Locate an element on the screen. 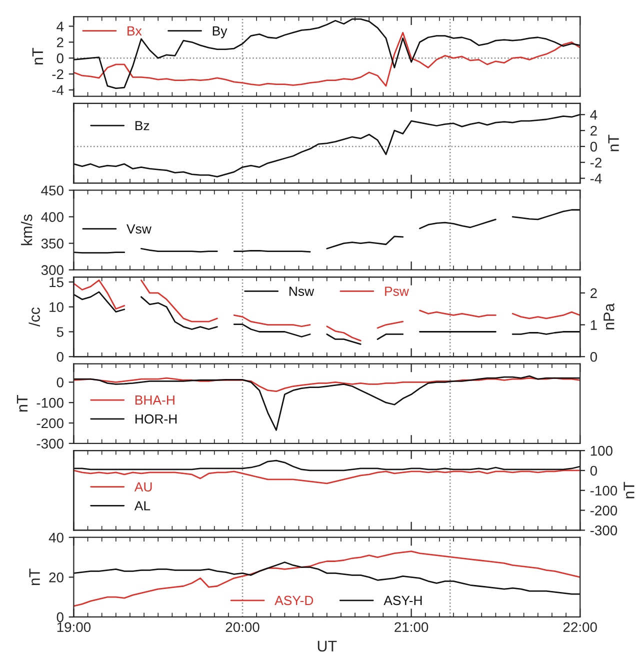 The width and height of the screenshot is (641, 667). text: AL is located at coordinates (142, 505).